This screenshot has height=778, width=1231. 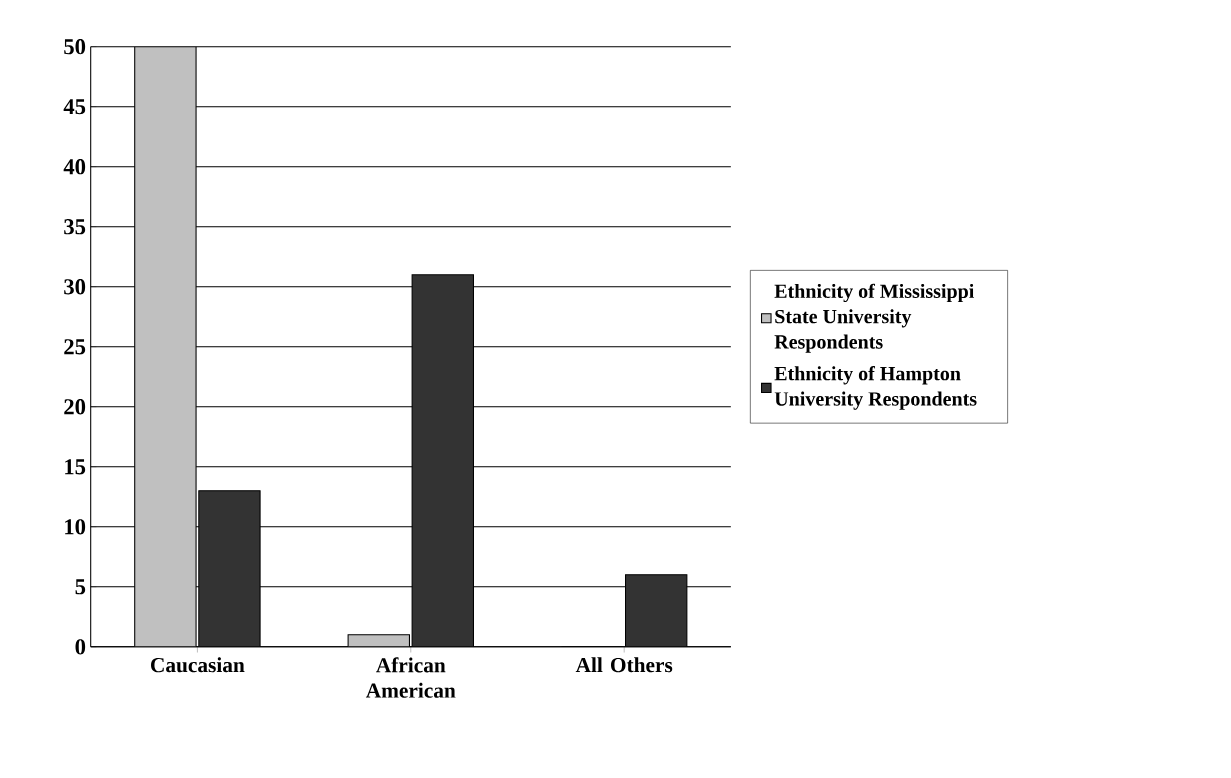 I want to click on x-tick-label: All Others, so click(x=624, y=665).